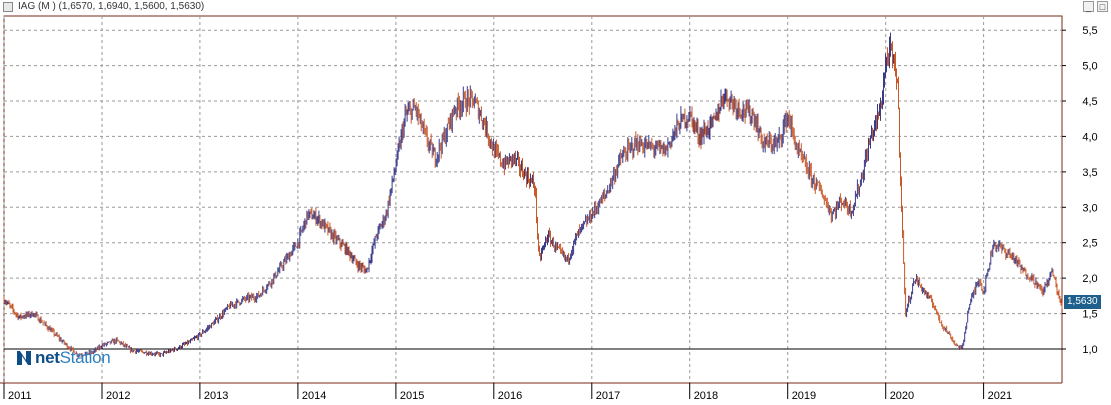 This screenshot has width=1111, height=405. What do you see at coordinates (902, 396) in the screenshot?
I see `x-tick-label: 2020` at bounding box center [902, 396].